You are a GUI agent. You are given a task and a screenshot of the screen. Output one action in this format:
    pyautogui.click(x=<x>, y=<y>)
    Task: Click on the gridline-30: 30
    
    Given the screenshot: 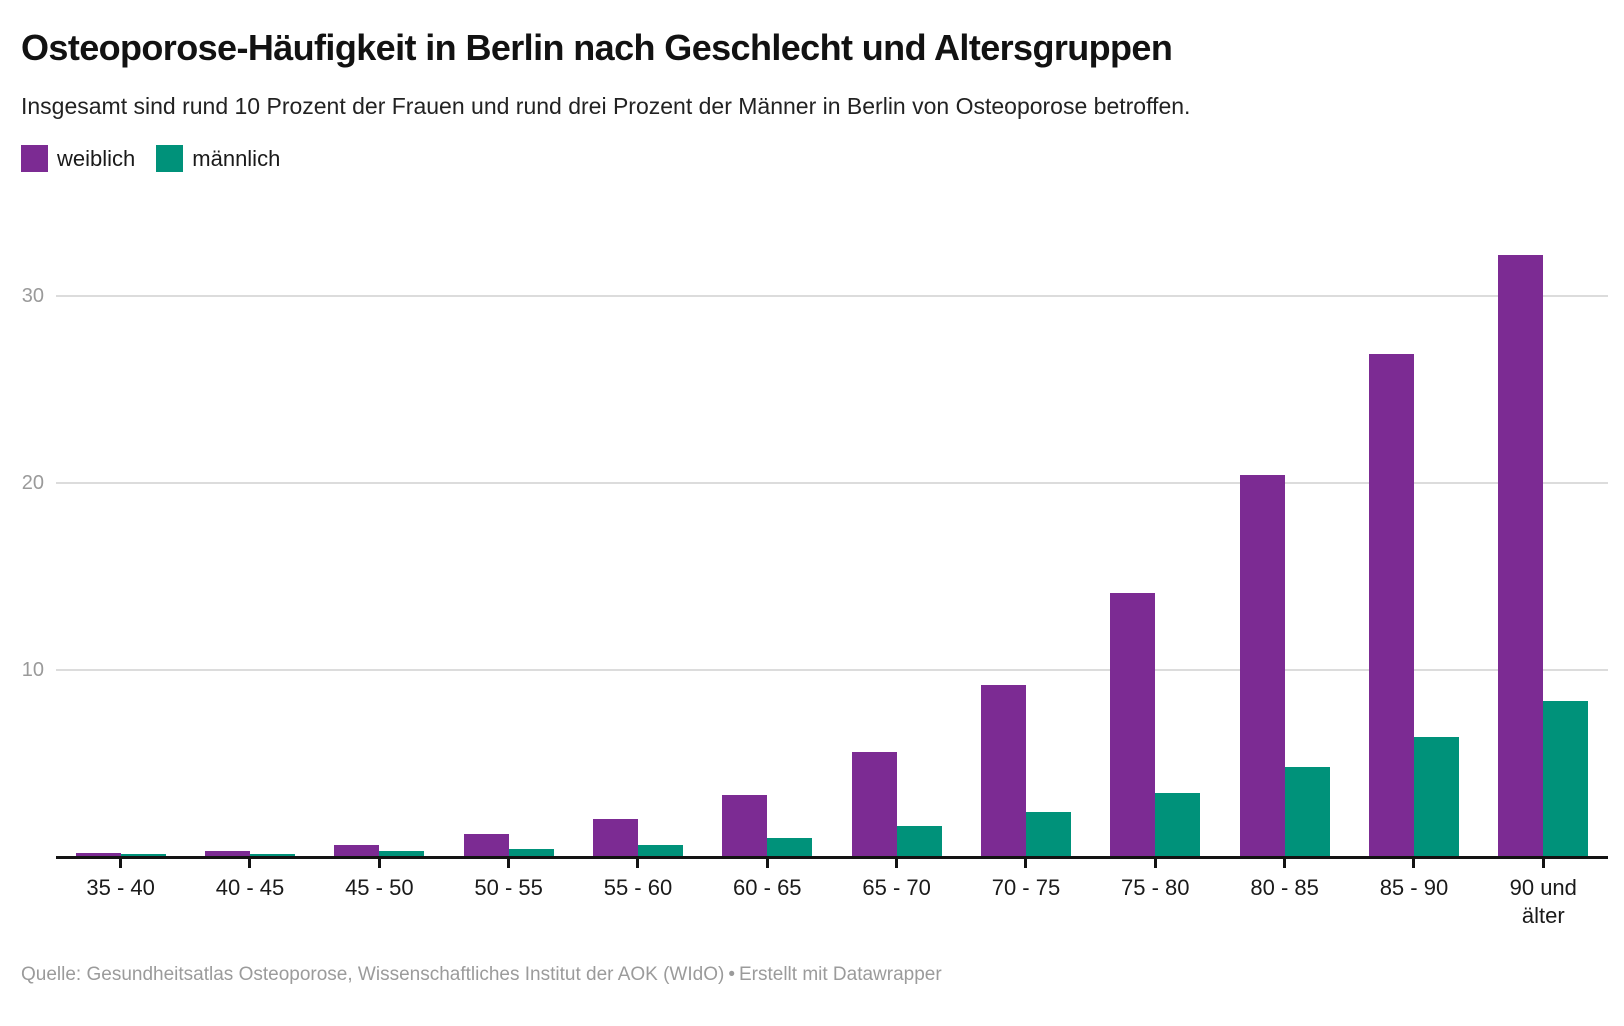 What is the action you would take?
    pyautogui.click(x=815, y=296)
    